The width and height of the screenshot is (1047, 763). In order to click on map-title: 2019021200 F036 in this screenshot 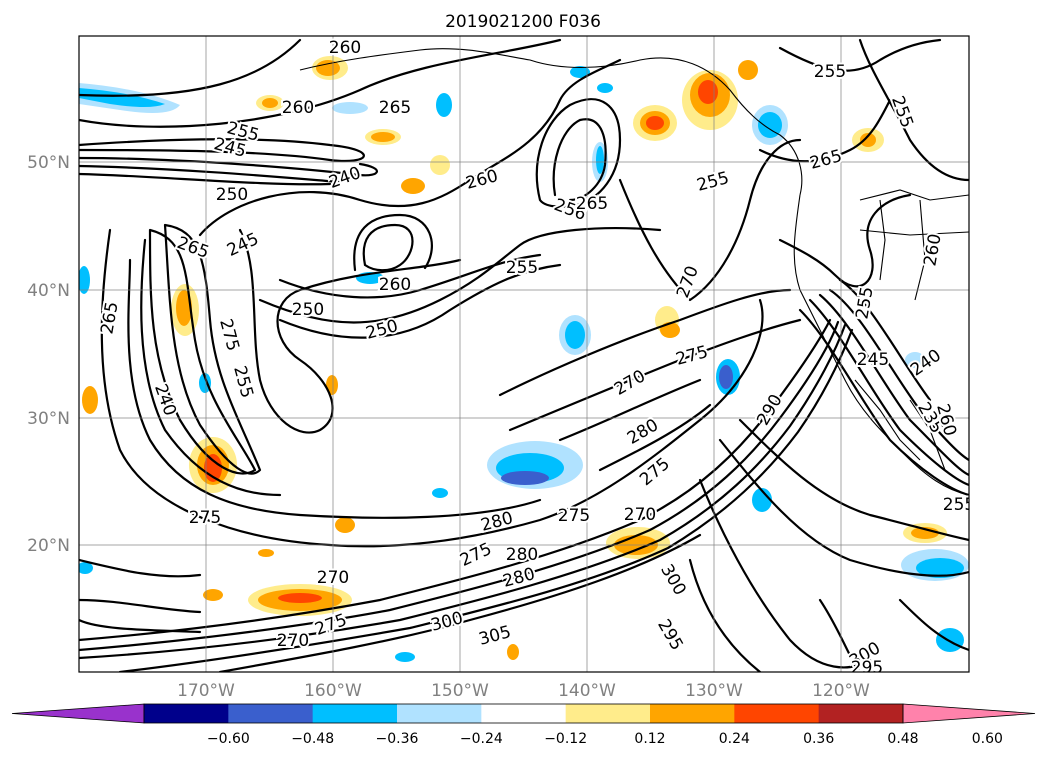, I will do `click(523, 22)`.